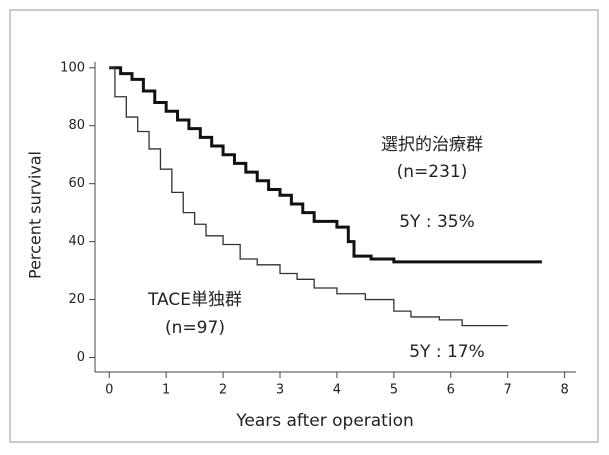  I want to click on y-tick-label: 40, so click(76, 241).